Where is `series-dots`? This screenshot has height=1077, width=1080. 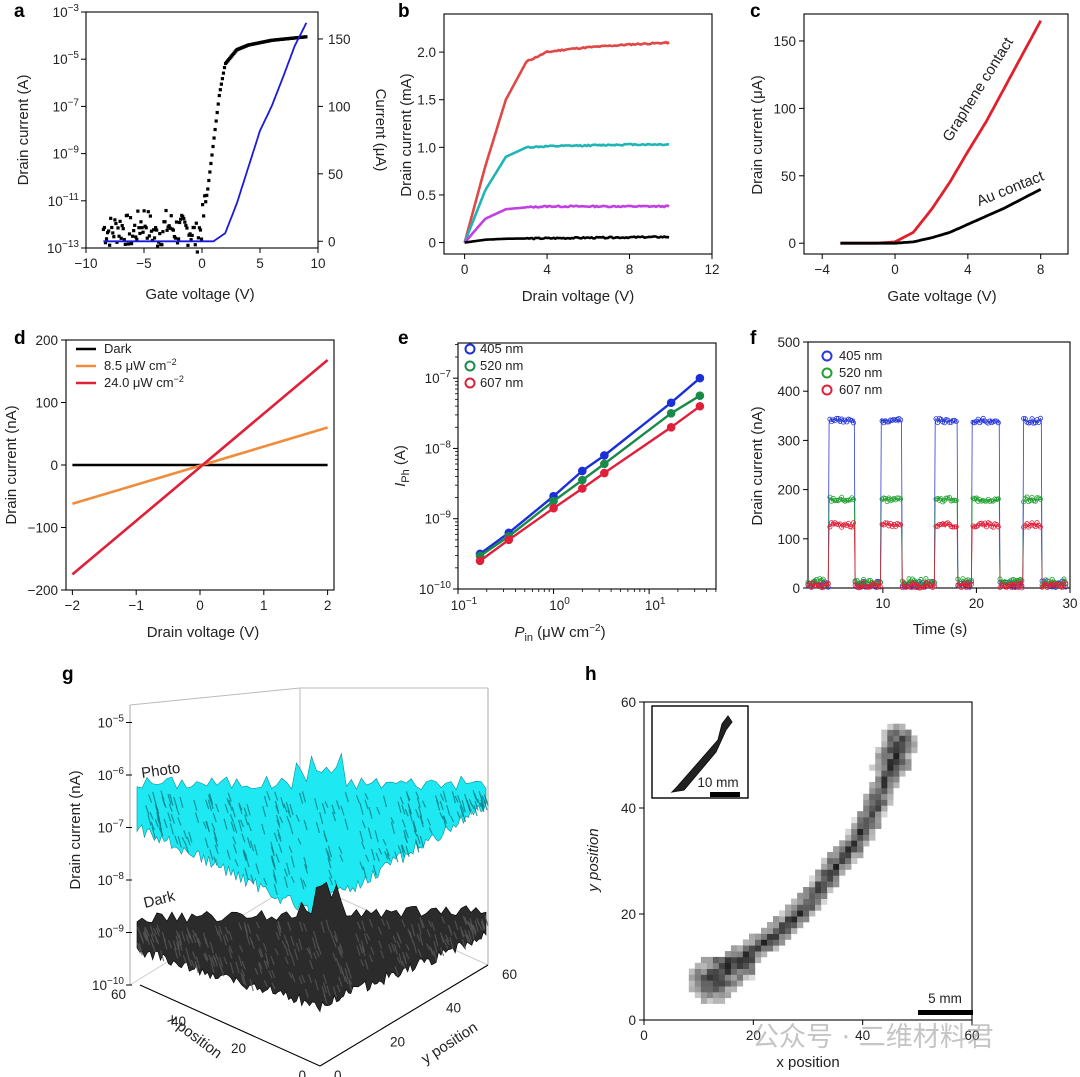 series-dots is located at coordinates (937, 502).